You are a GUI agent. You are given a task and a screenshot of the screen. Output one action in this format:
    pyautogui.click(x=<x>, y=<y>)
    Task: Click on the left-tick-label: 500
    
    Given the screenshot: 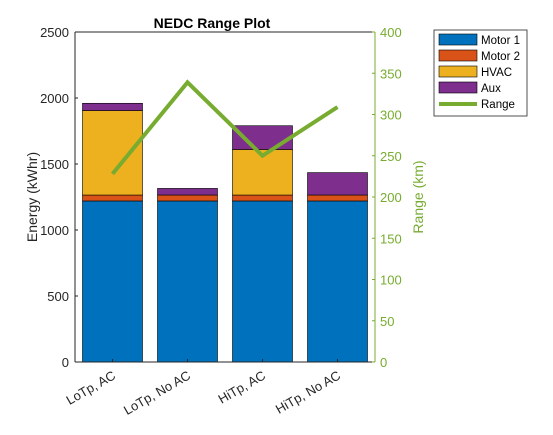 What is the action you would take?
    pyautogui.click(x=58, y=296)
    